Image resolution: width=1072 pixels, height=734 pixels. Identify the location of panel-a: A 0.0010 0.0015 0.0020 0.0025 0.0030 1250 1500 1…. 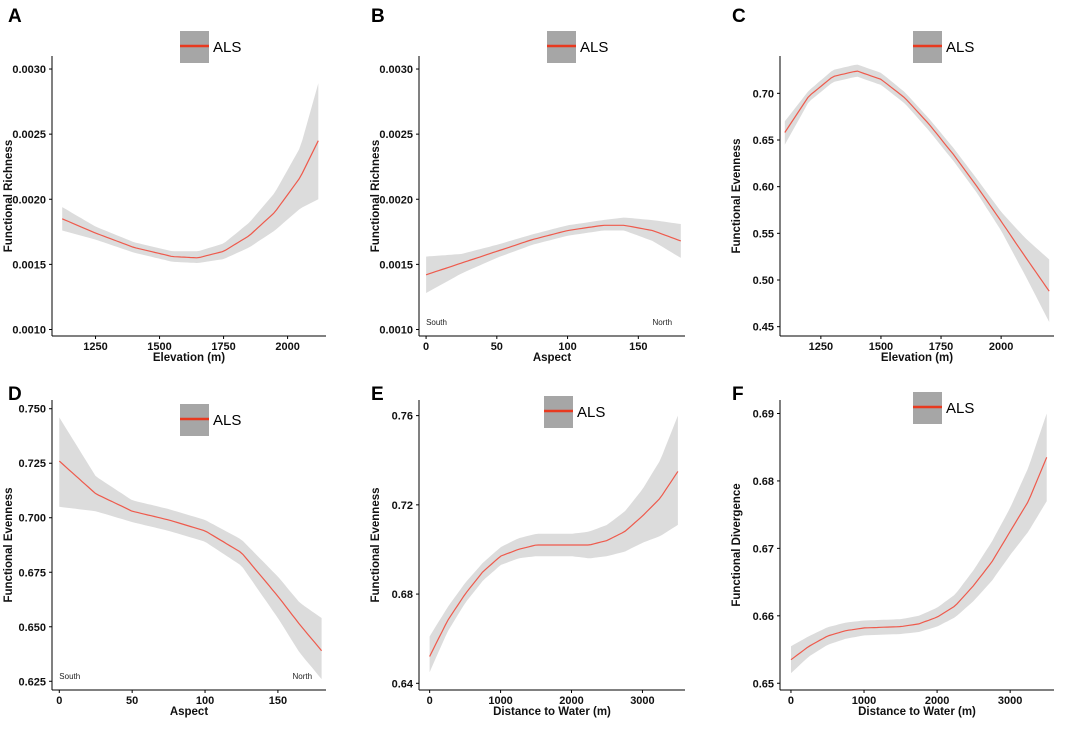
(164, 185).